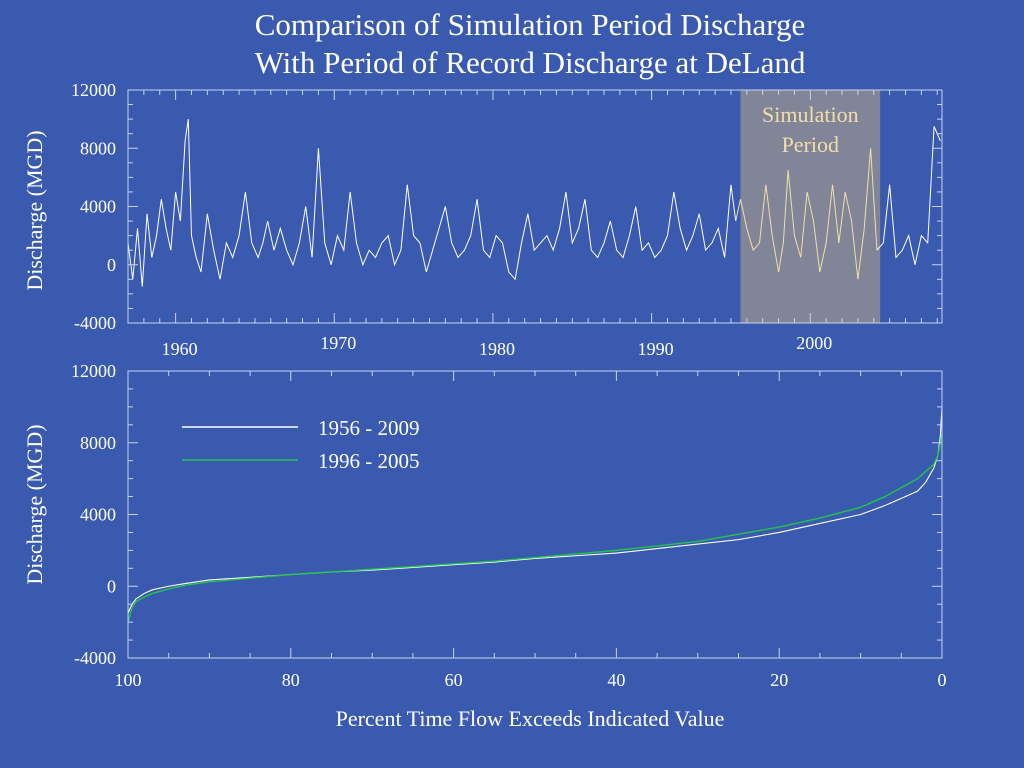 The height and width of the screenshot is (768, 1024). Describe the element at coordinates (34, 504) in the screenshot. I see `duration-curve-y-axis-title: Discharge (MGD)` at that location.